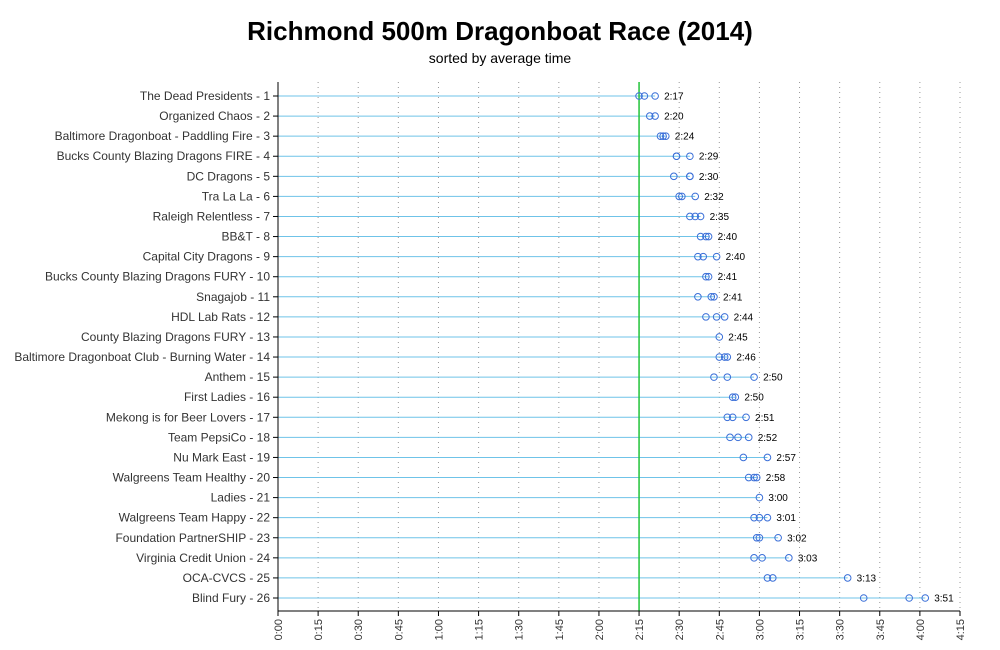  What do you see at coordinates (205, 96) in the screenshot?
I see `team-label: The Dead Presidents - 1` at bounding box center [205, 96].